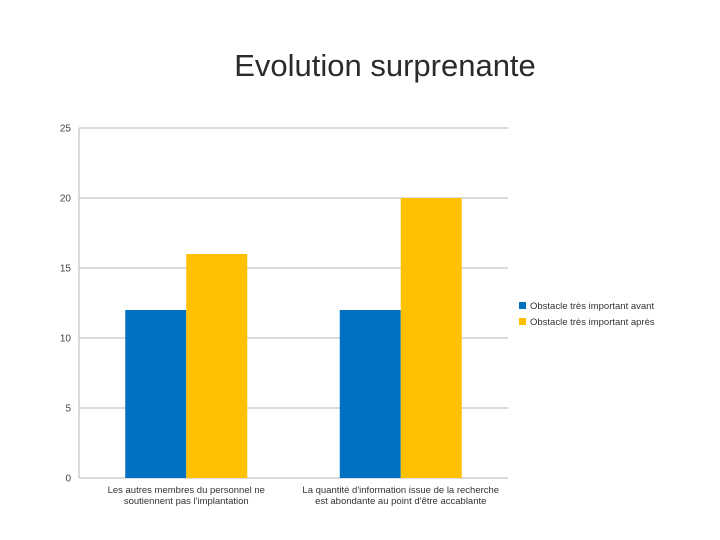  I want to click on y-tick-label: 15, so click(66, 269).